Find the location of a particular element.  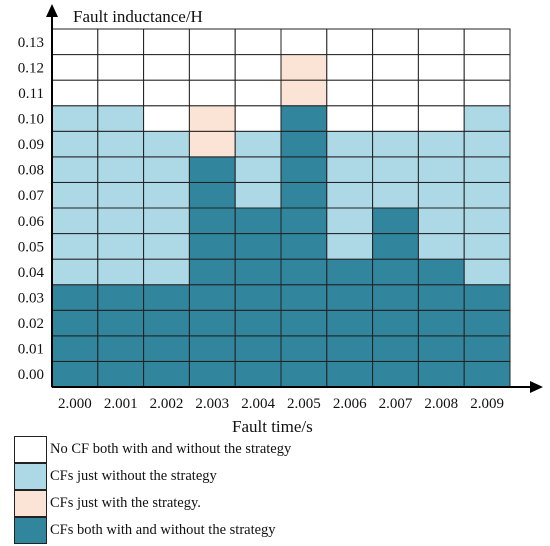

x-tick-label: 2.003 is located at coordinates (212, 404).